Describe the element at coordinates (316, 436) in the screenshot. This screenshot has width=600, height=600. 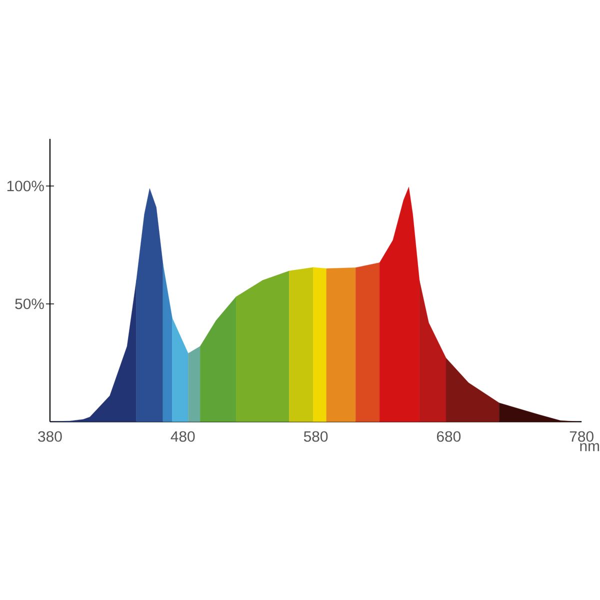
I see `x-tick-label: 580` at that location.